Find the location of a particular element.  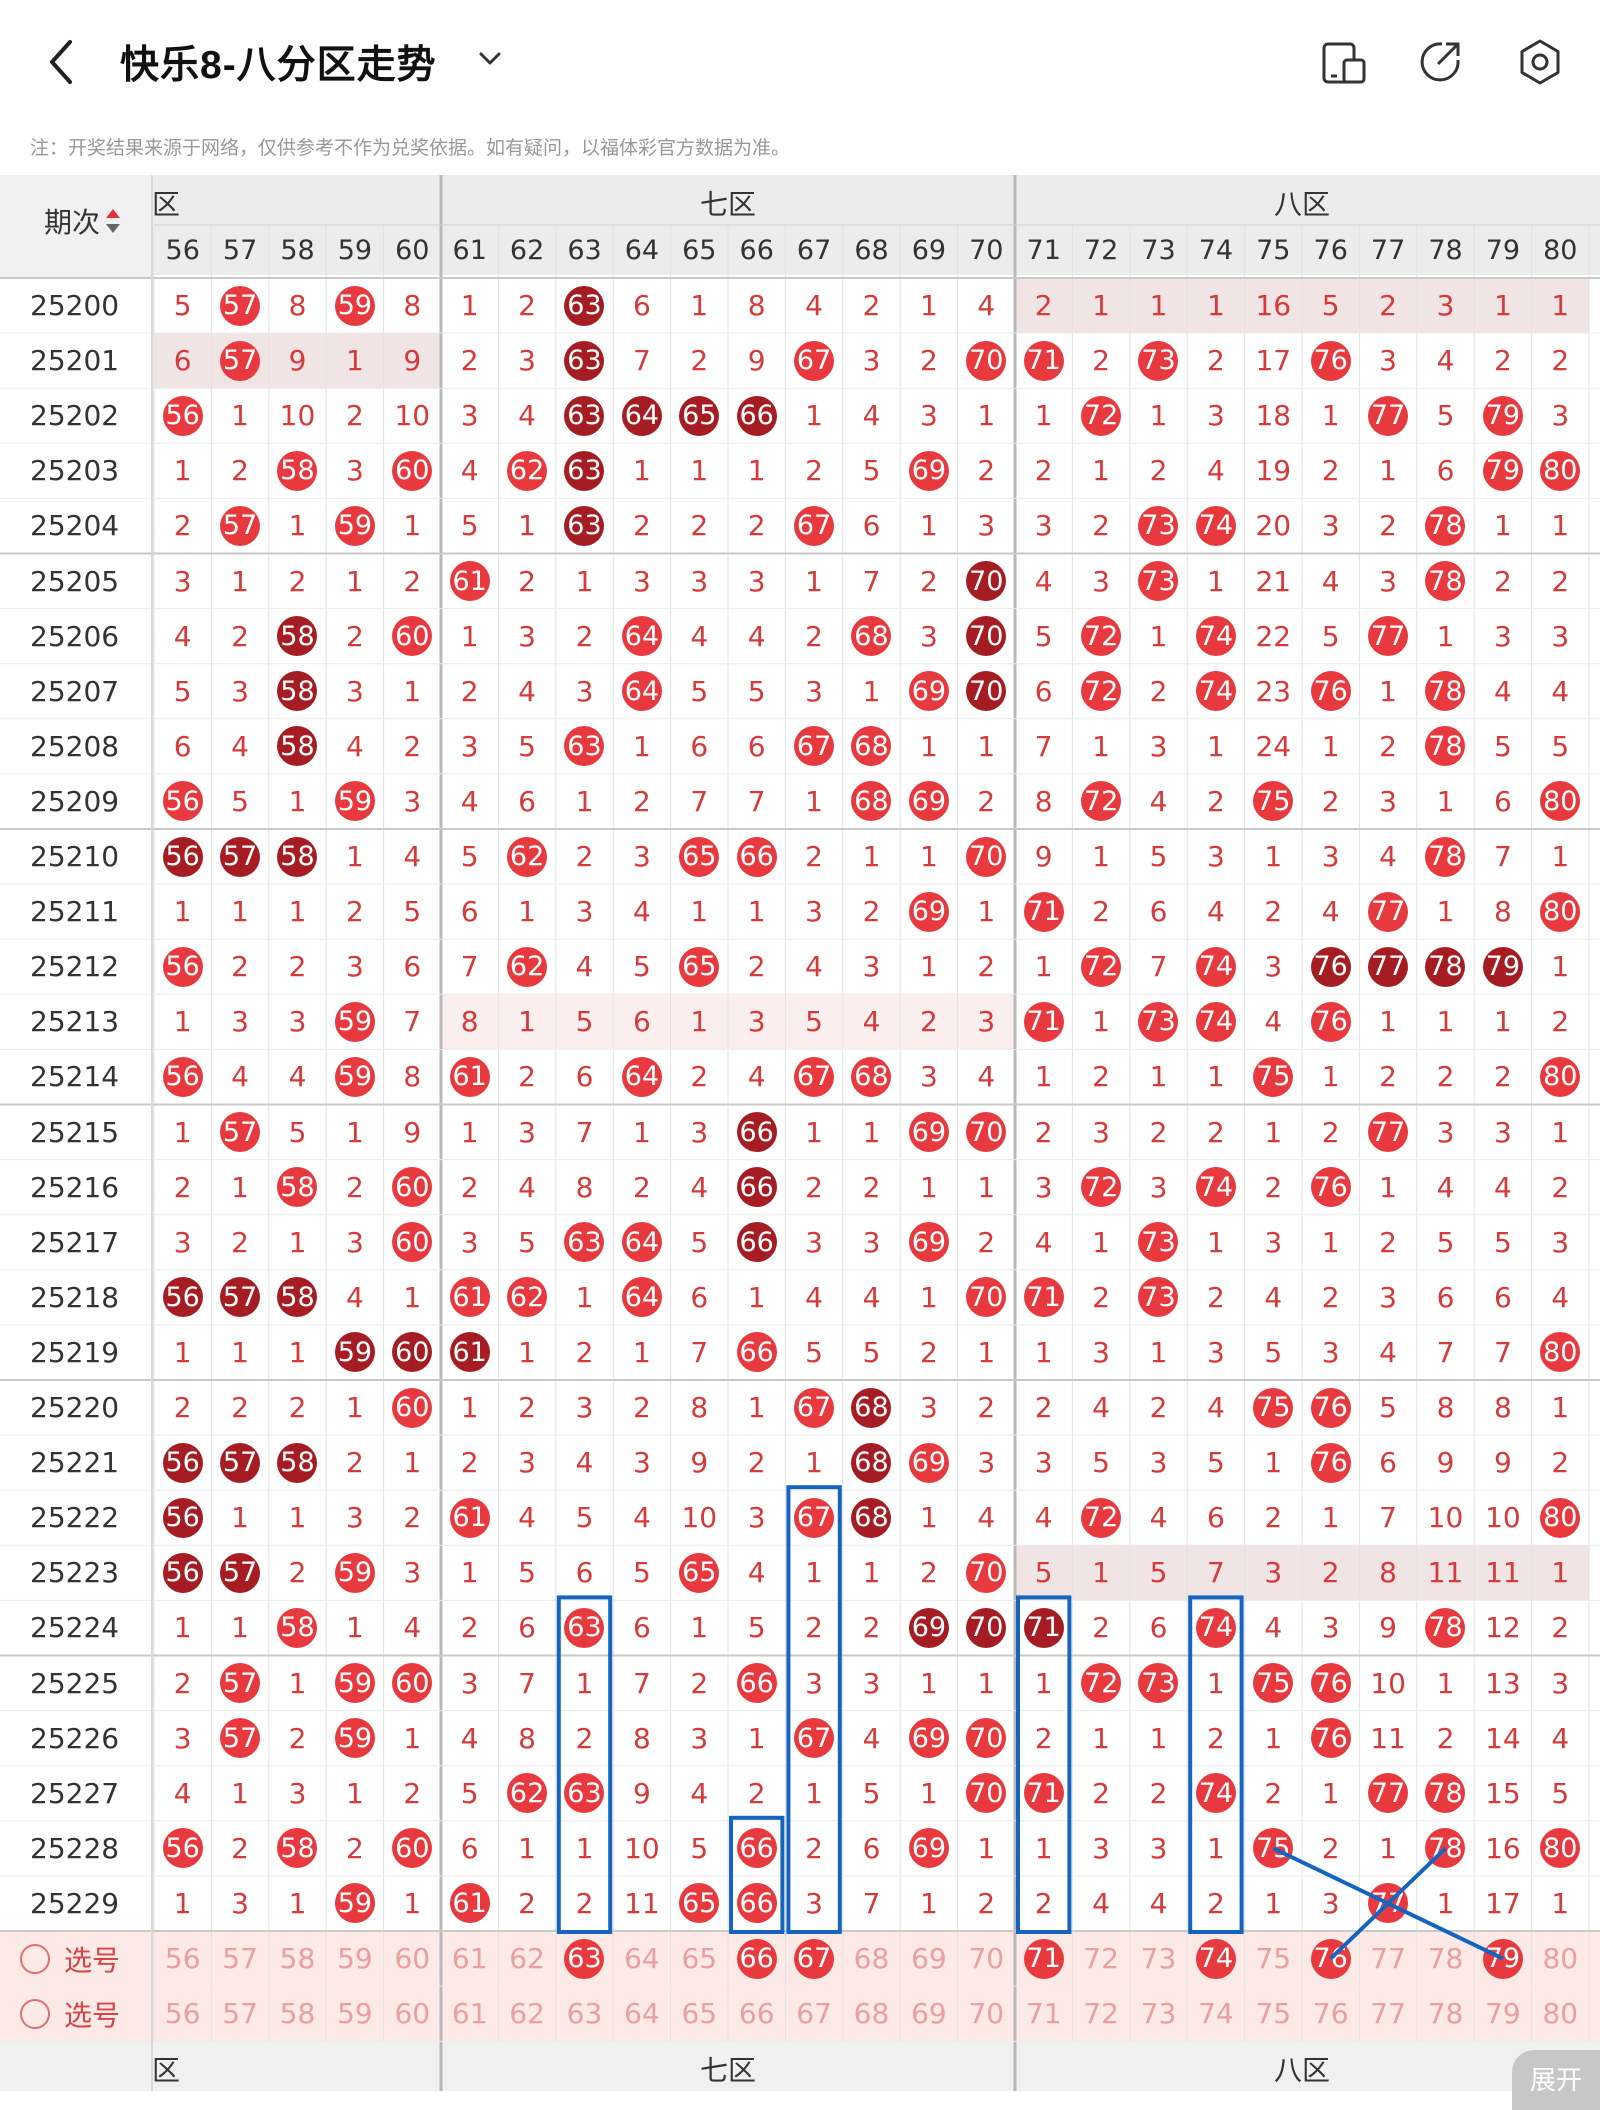

device-switch-icon is located at coordinates (1344, 62).